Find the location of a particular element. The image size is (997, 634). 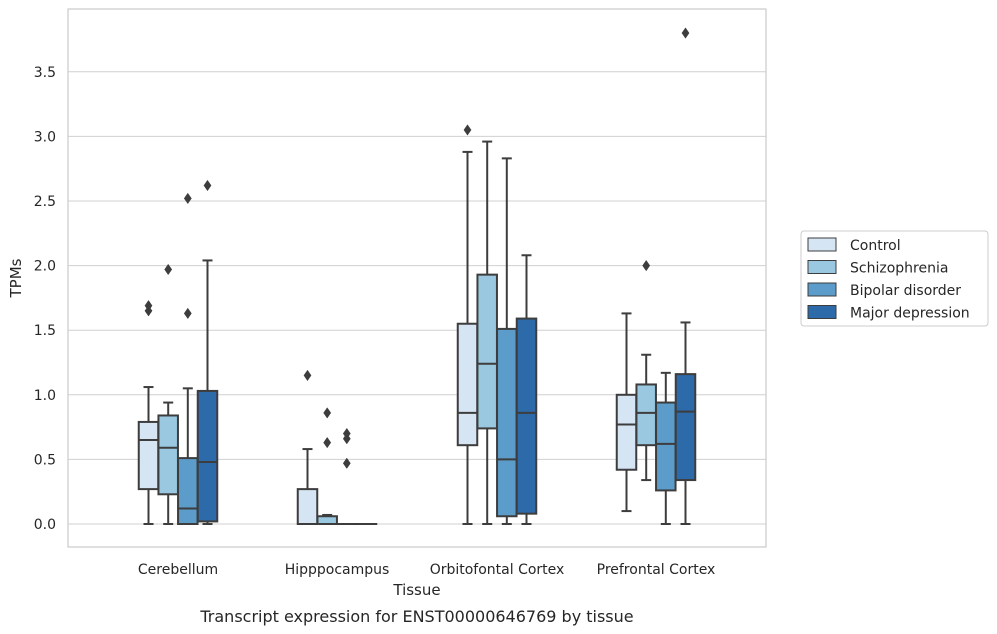

y-tick-label: 1.0 is located at coordinates (45, 396).